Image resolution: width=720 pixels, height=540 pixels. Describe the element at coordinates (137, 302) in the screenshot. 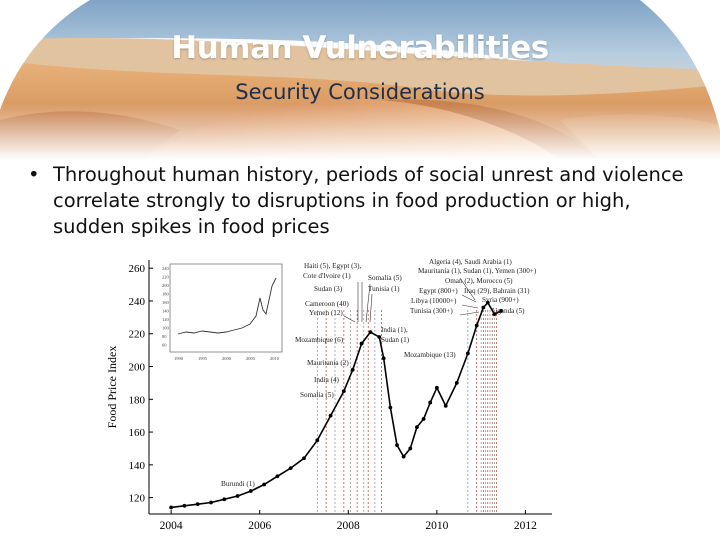

I see `y-tick-label: 240` at that location.